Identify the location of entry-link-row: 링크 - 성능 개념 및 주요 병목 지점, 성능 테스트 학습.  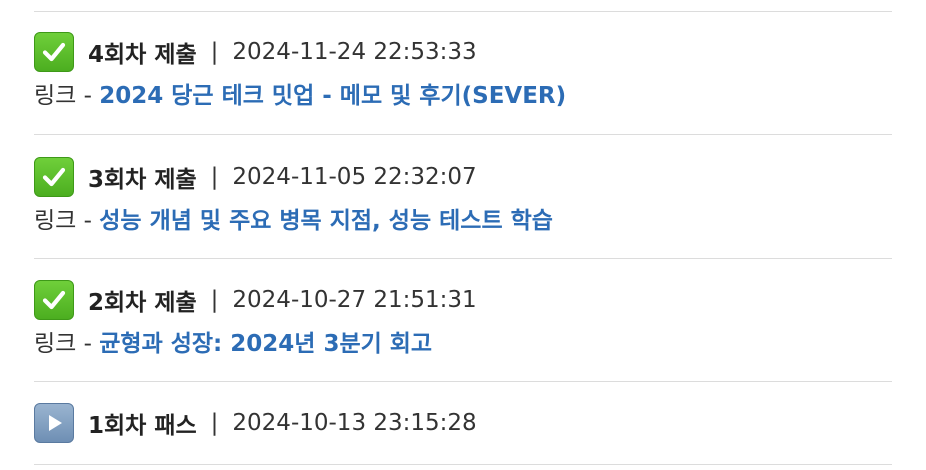
(463, 218).